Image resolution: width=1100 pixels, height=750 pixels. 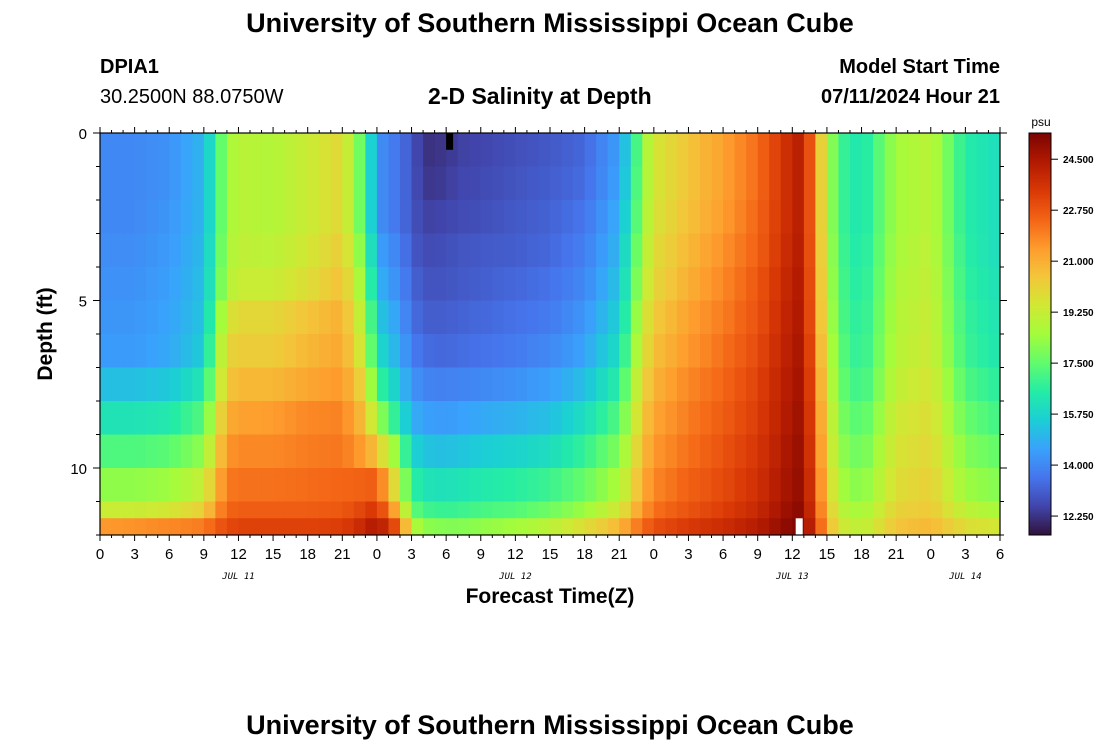 What do you see at coordinates (238, 554) in the screenshot?
I see `x-tick-label: 12` at bounding box center [238, 554].